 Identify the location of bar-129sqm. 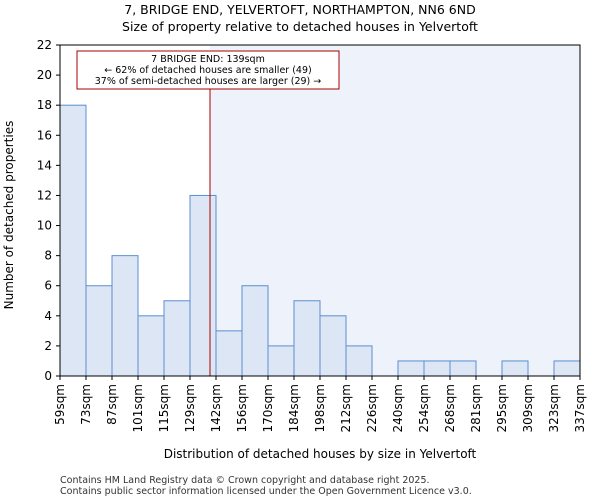
(203, 285).